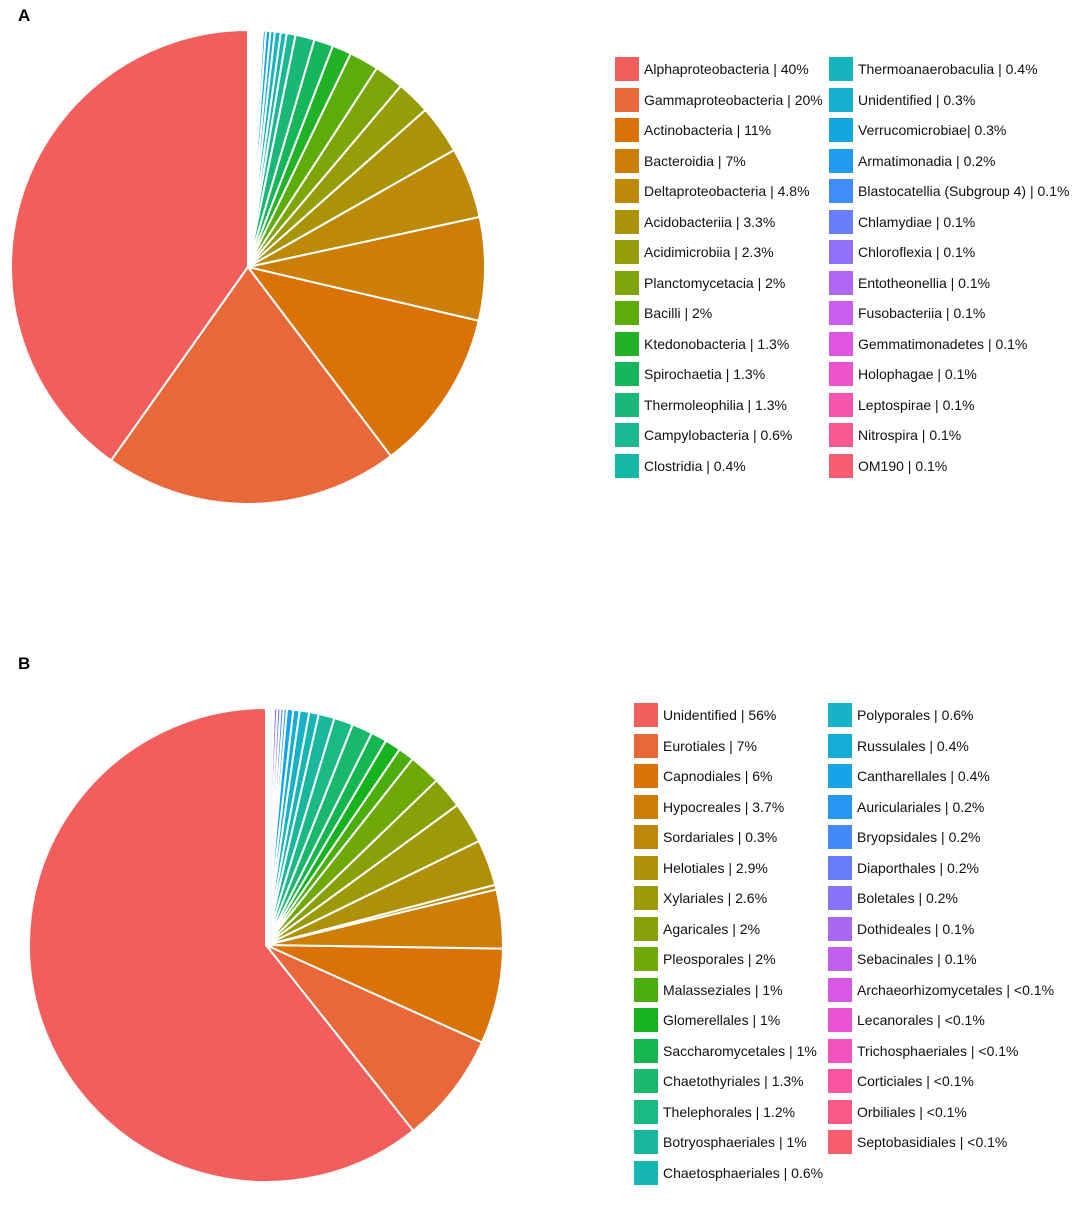  I want to click on legend-item: Russulales | 0.4%, so click(898, 745).